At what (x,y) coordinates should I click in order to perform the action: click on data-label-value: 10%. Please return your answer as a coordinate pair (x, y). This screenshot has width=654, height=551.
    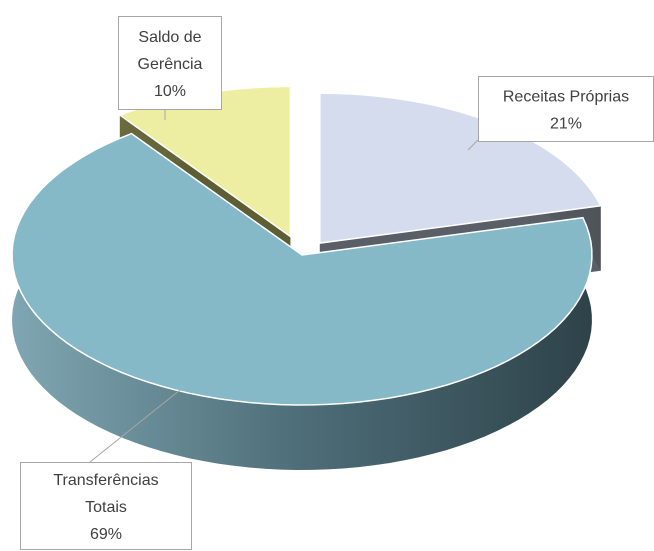
    Looking at the image, I should click on (170, 91).